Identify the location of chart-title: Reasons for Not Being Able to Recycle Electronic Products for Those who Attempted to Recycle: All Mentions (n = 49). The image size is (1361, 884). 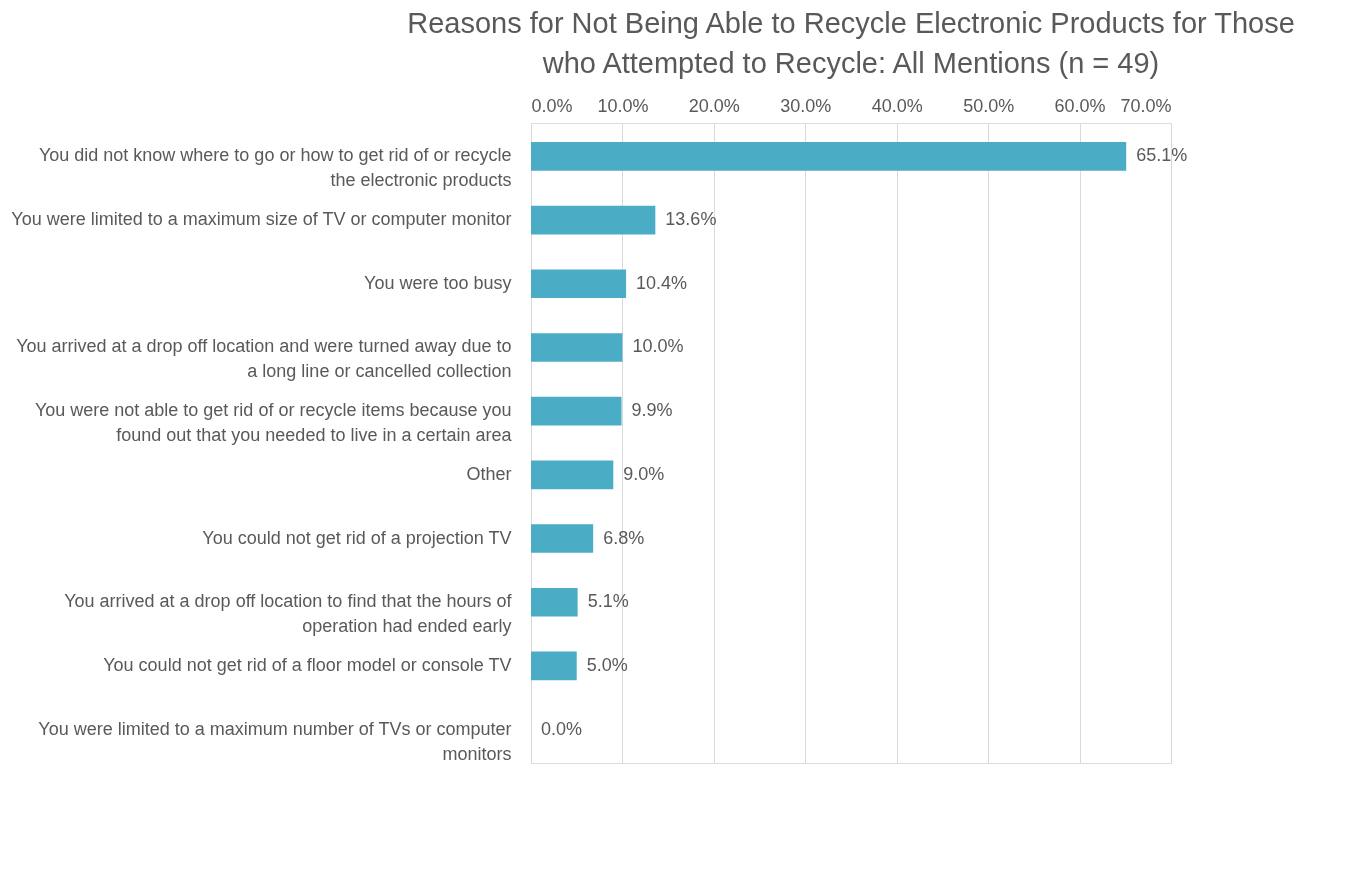
(851, 43).